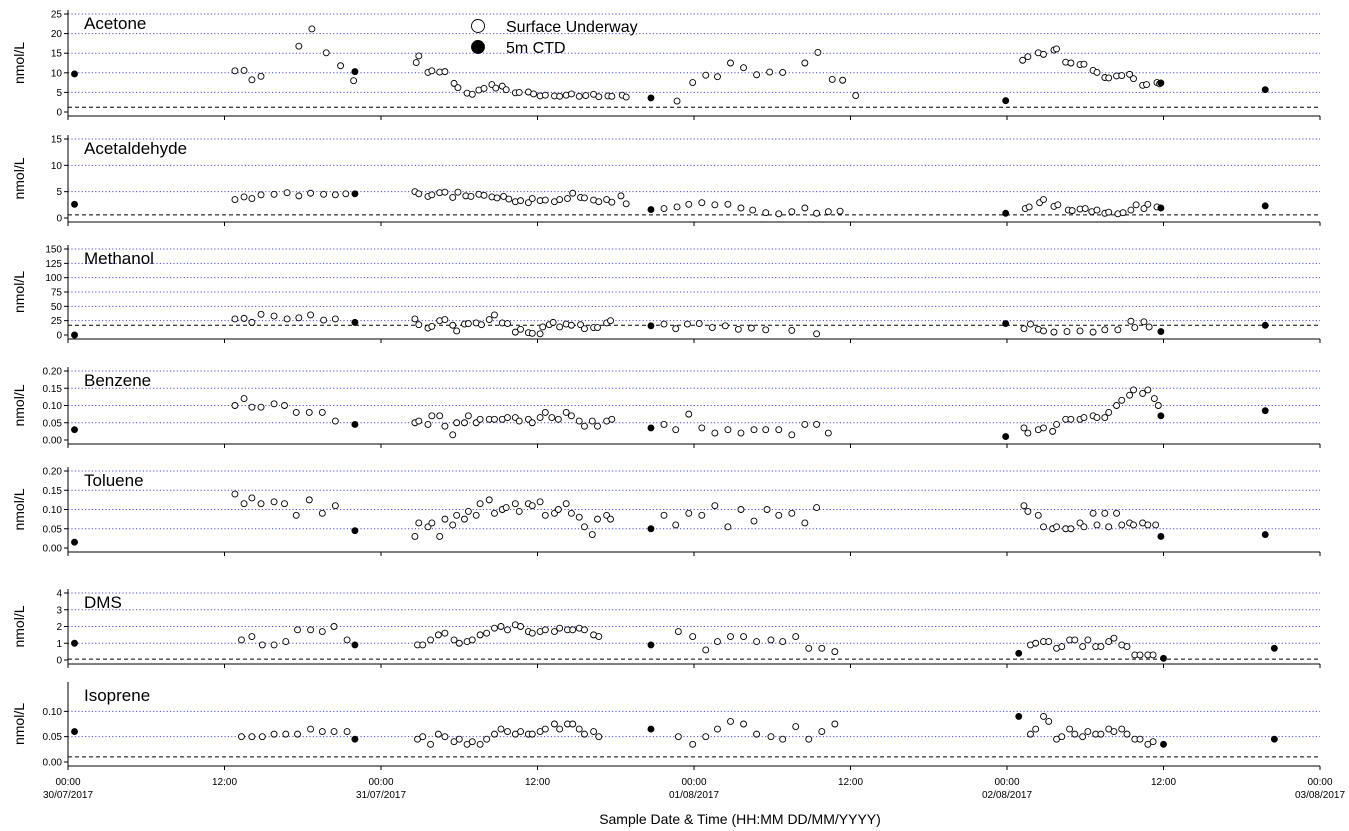 This screenshot has width=1349, height=831. What do you see at coordinates (59, 219) in the screenshot?
I see `y-tick-label: 0` at bounding box center [59, 219].